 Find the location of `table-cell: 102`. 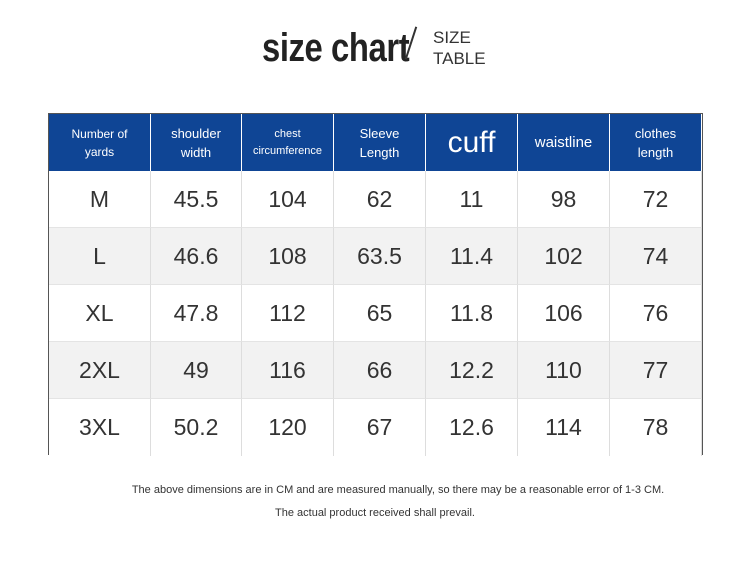

table-cell: 102 is located at coordinates (564, 256).